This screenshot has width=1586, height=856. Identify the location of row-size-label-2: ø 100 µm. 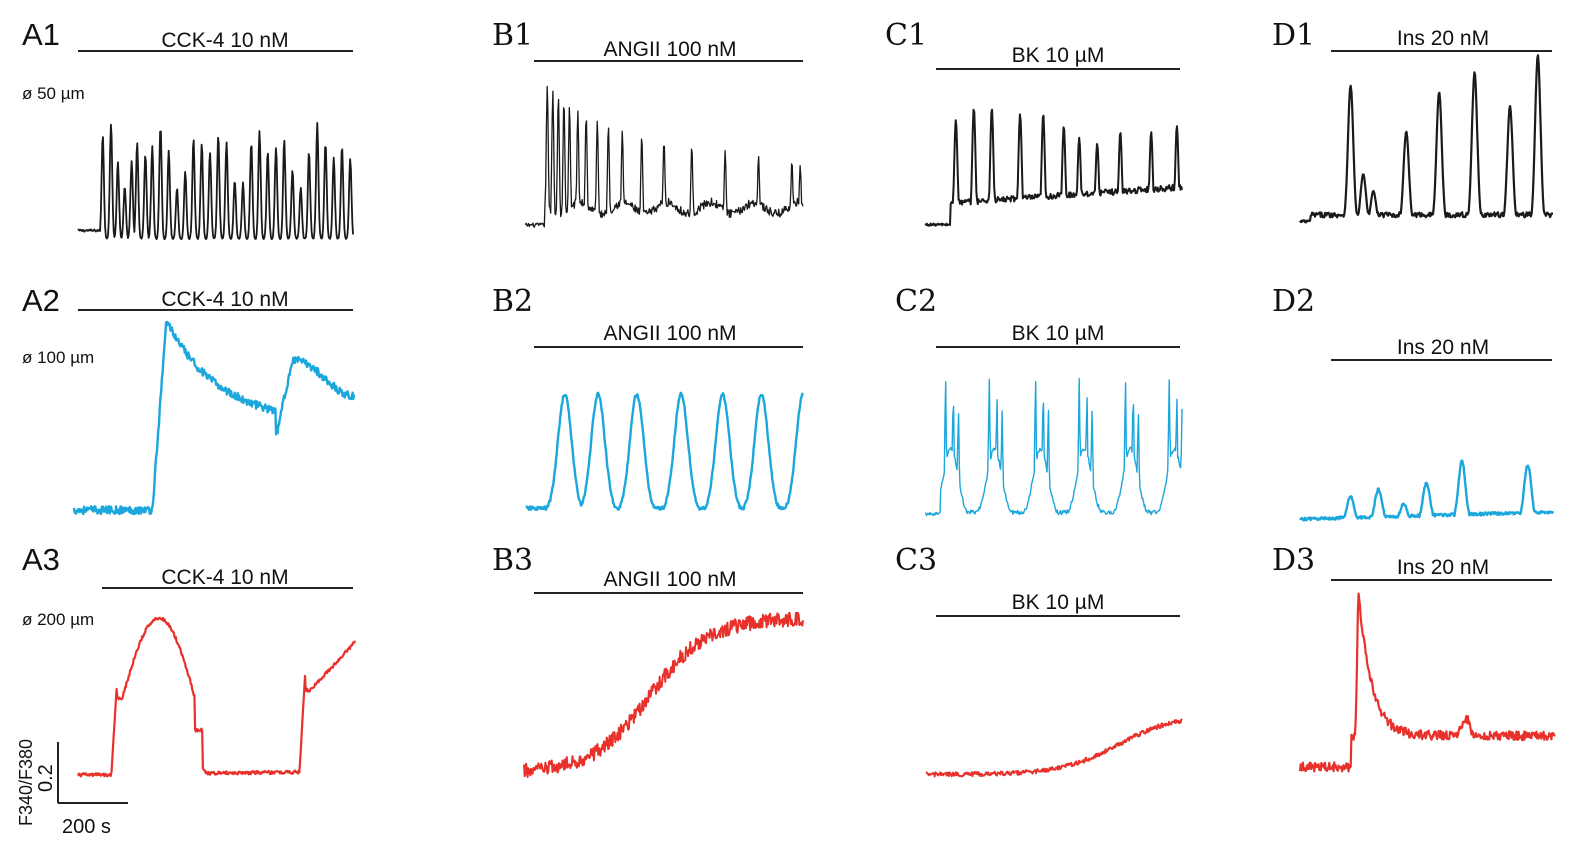
(58, 357).